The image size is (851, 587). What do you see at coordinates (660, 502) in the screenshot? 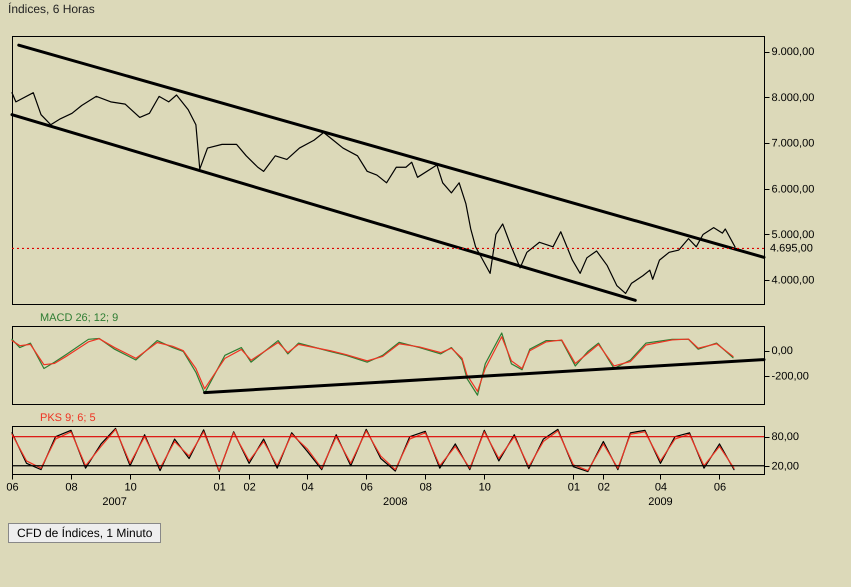
I see `x2-tick-label: 2009` at bounding box center [660, 502].